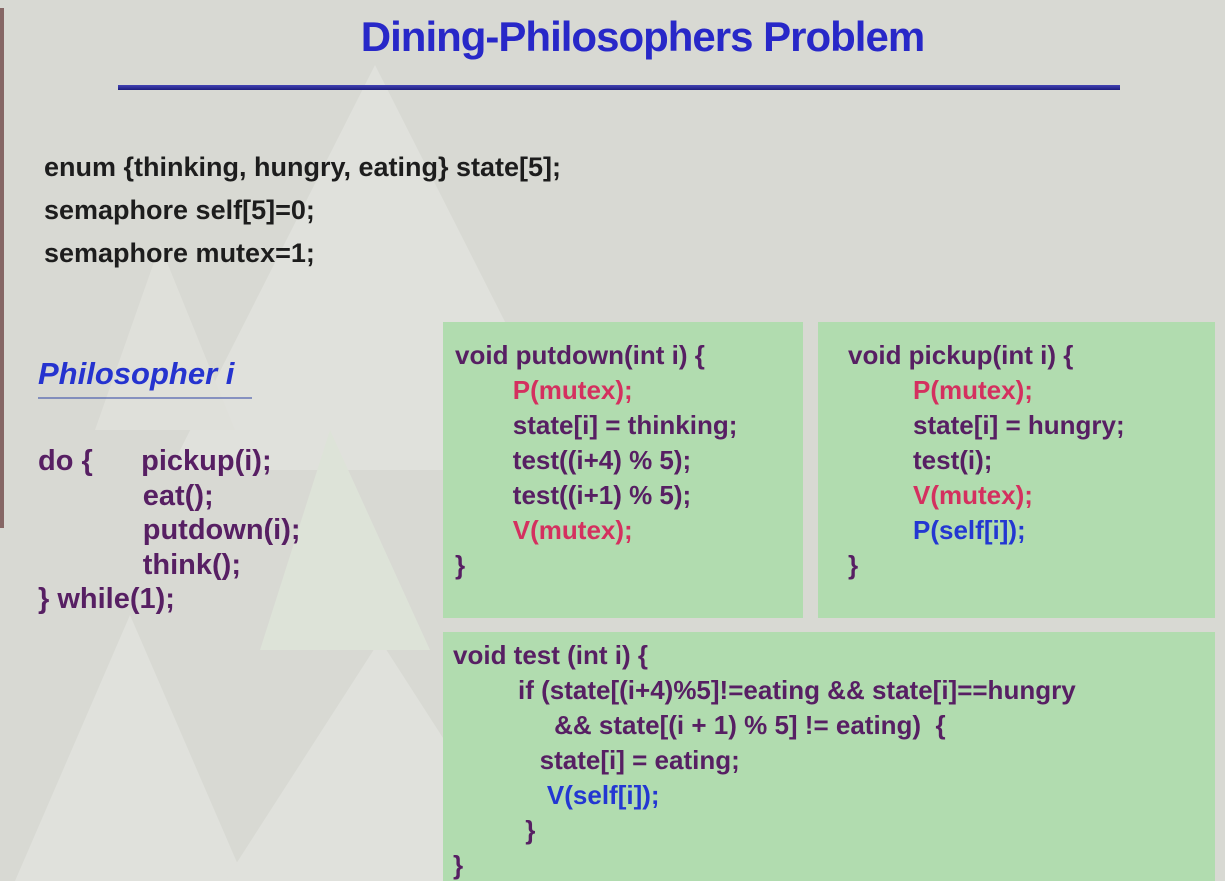 The image size is (1225, 881). I want to click on frame-edge-strip, so click(2, 268).